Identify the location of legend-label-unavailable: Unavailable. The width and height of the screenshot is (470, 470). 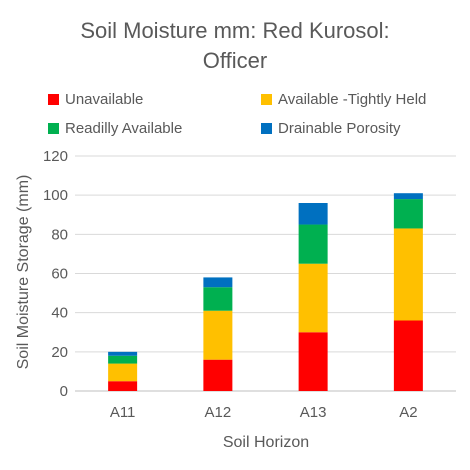
(104, 99).